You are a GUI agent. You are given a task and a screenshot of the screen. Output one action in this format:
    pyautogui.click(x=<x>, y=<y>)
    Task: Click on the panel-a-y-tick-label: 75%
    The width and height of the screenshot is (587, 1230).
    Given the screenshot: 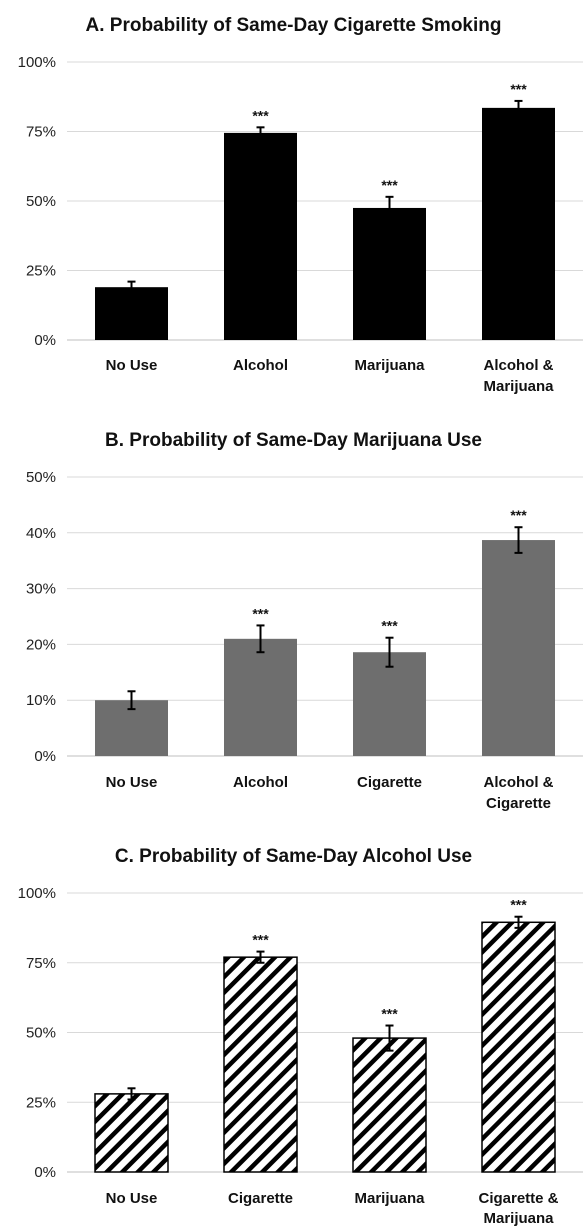 What is the action you would take?
    pyautogui.click(x=41, y=132)
    